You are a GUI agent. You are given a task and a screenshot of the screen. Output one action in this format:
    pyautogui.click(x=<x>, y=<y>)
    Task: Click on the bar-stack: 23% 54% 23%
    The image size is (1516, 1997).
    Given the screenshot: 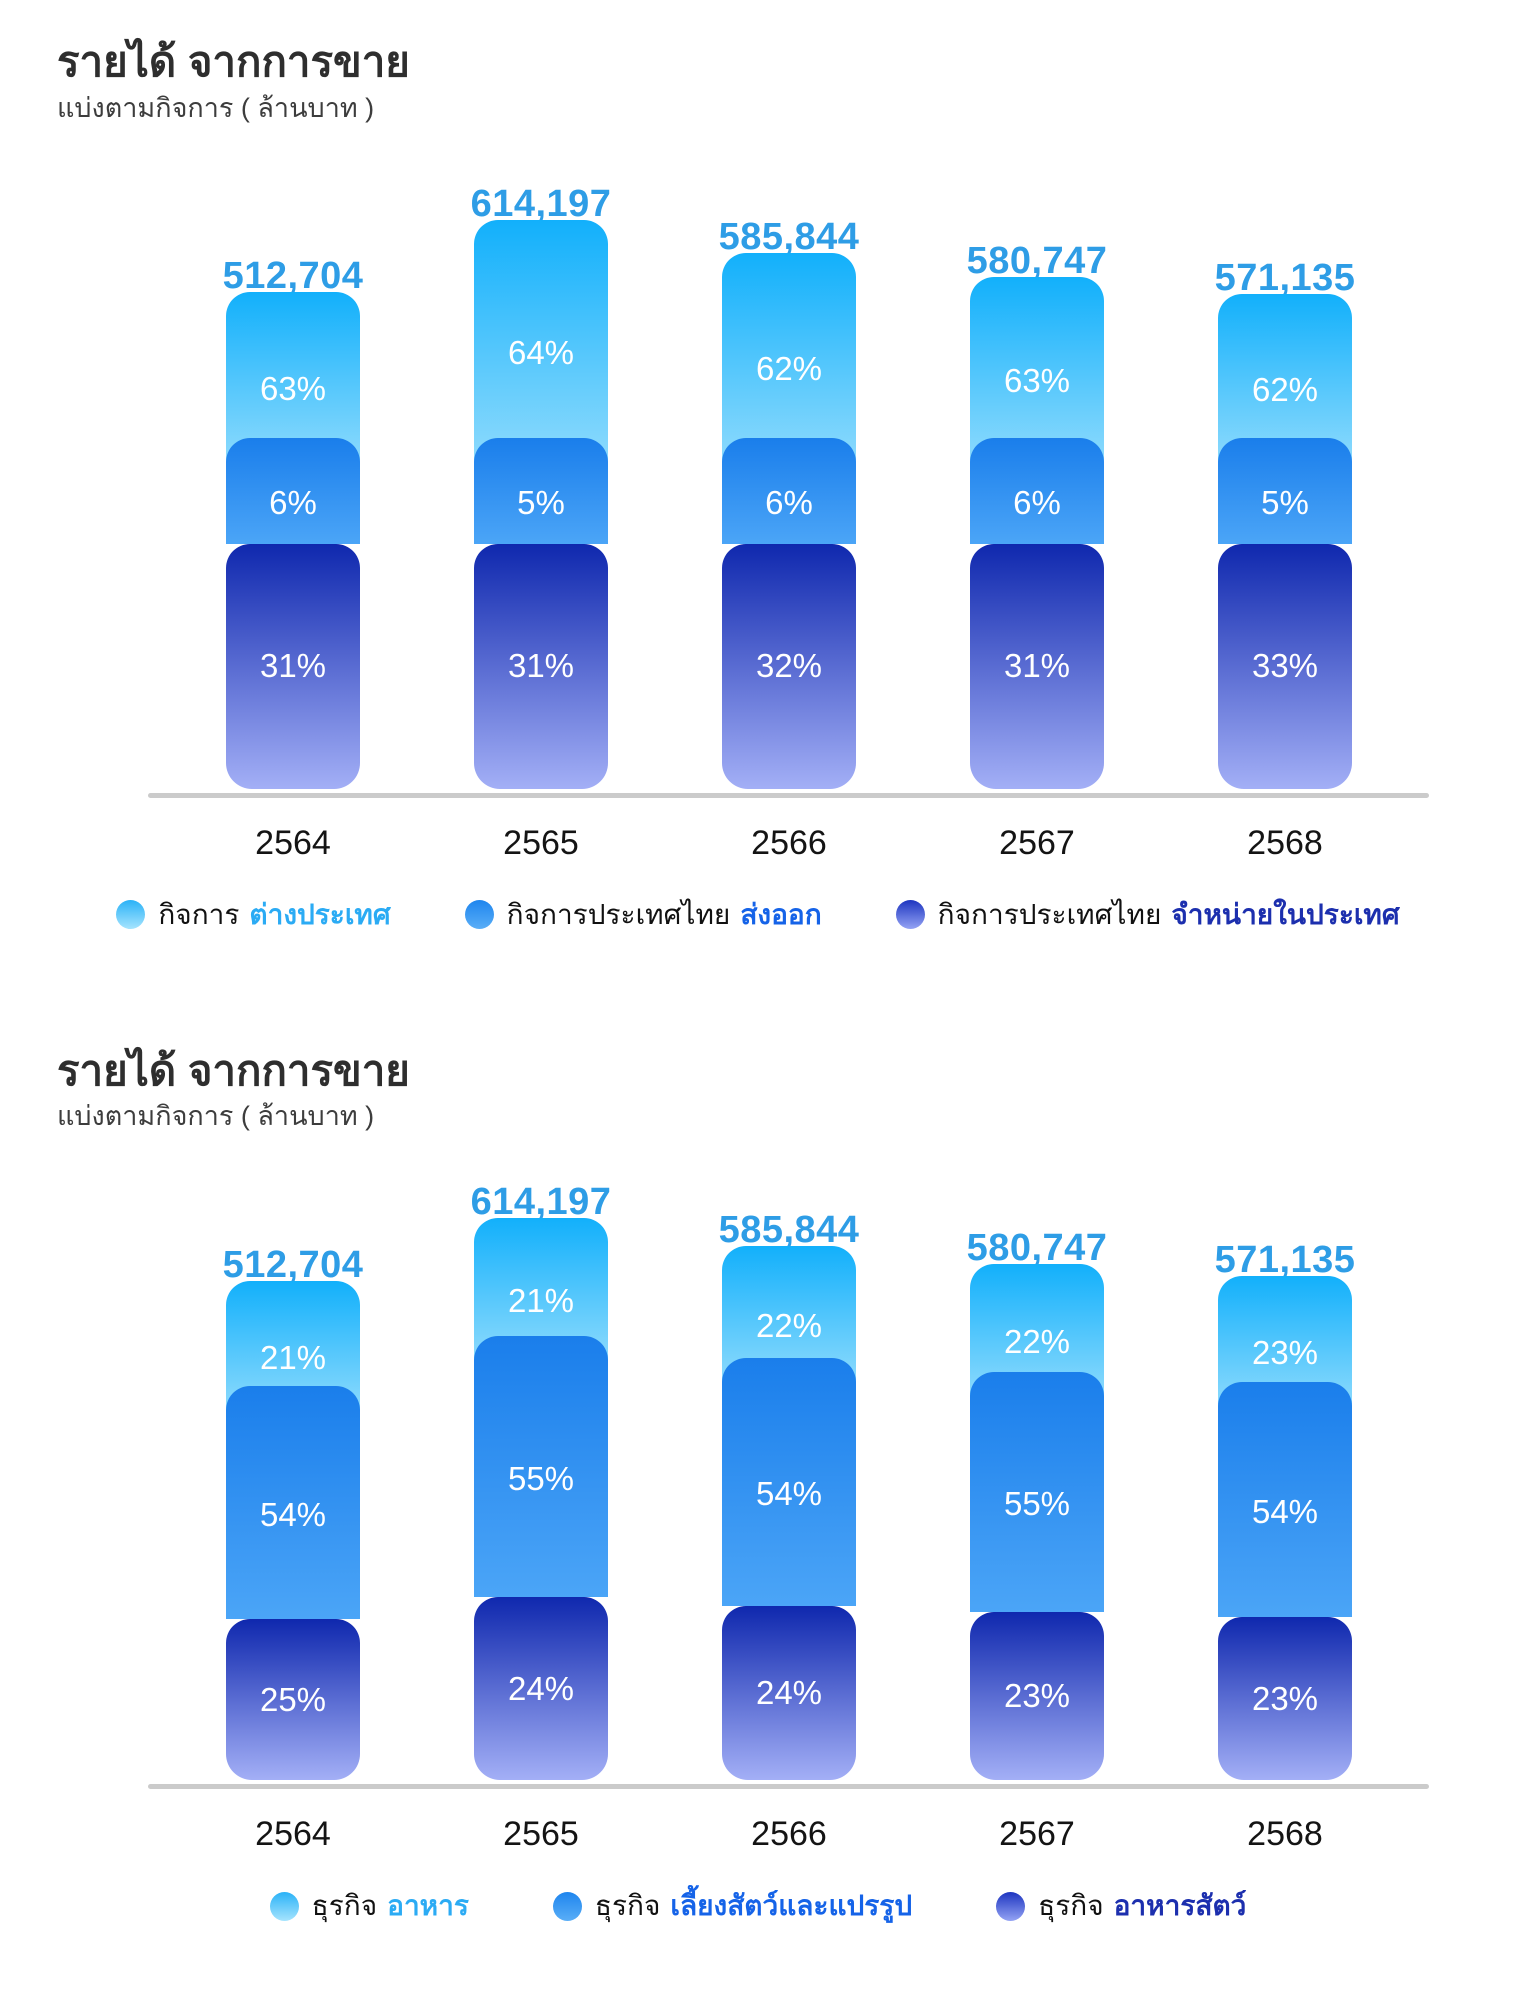 What is the action you would take?
    pyautogui.click(x=1285, y=1528)
    